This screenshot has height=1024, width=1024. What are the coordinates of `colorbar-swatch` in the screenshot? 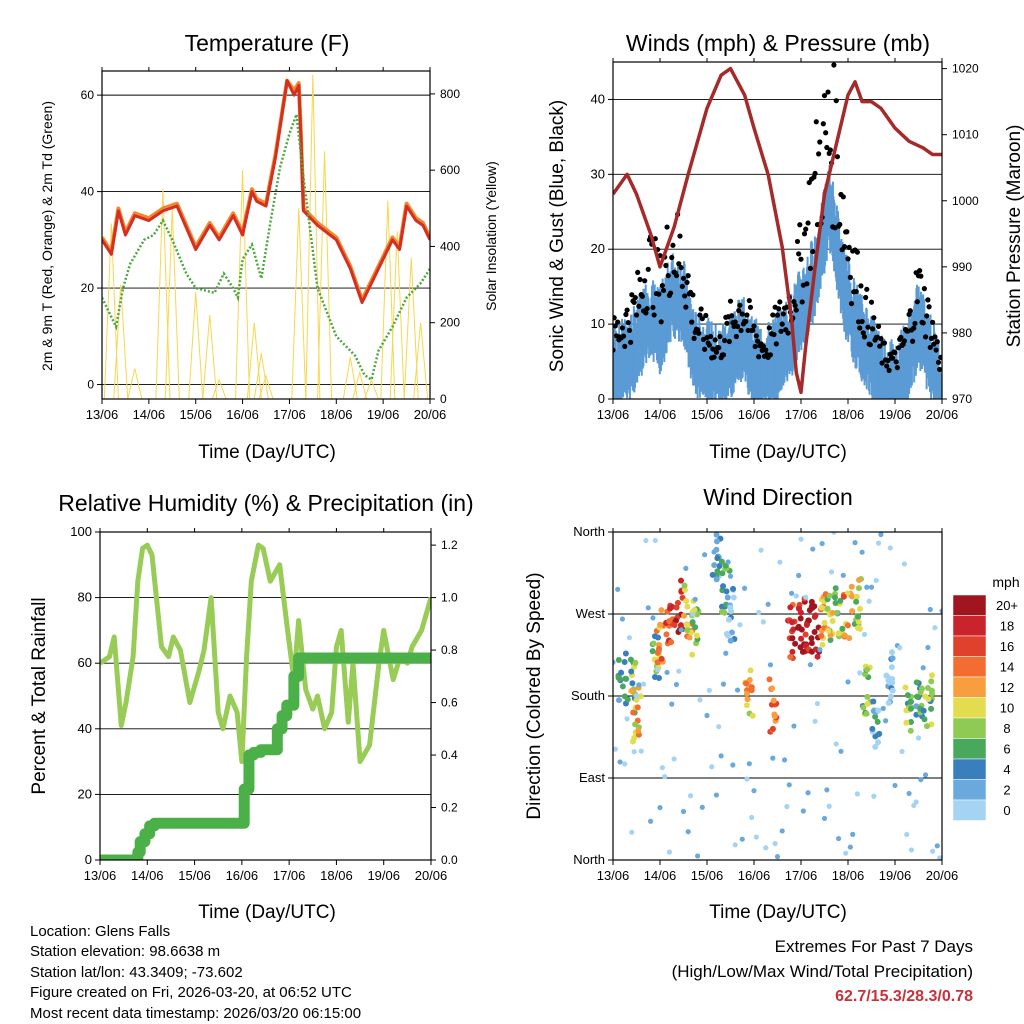 It's located at (969, 810).